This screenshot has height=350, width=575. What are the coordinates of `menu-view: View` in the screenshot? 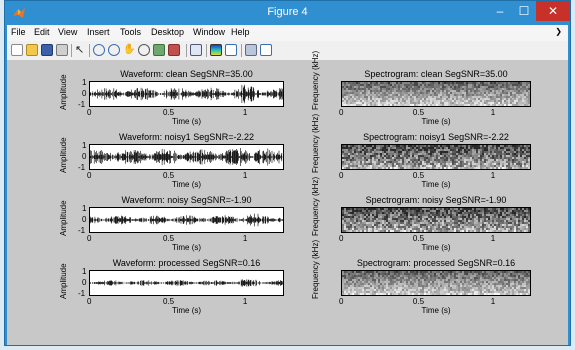 It's located at (68, 32).